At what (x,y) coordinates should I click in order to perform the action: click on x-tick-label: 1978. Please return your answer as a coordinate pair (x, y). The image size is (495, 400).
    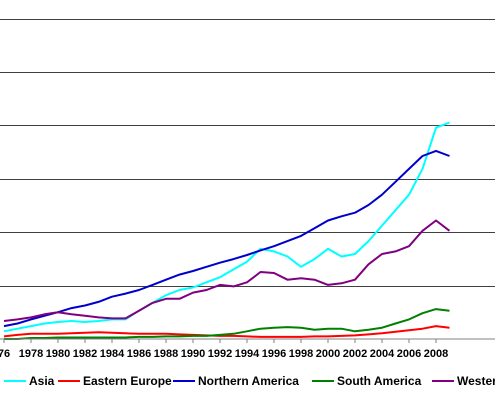
    Looking at the image, I should click on (31, 354).